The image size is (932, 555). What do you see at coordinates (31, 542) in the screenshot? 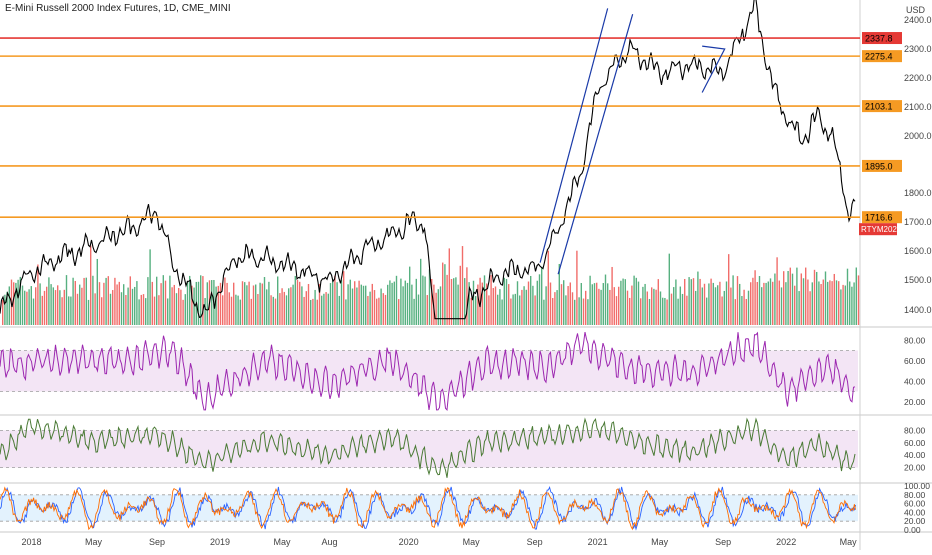
I see `time-tick-label: 2018` at bounding box center [31, 542].